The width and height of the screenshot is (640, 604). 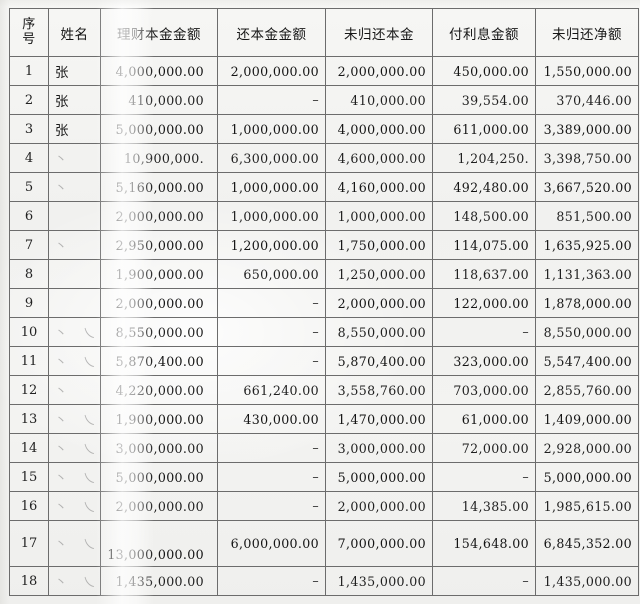 What do you see at coordinates (29, 448) in the screenshot?
I see `cell-seq: 14` at bounding box center [29, 448].